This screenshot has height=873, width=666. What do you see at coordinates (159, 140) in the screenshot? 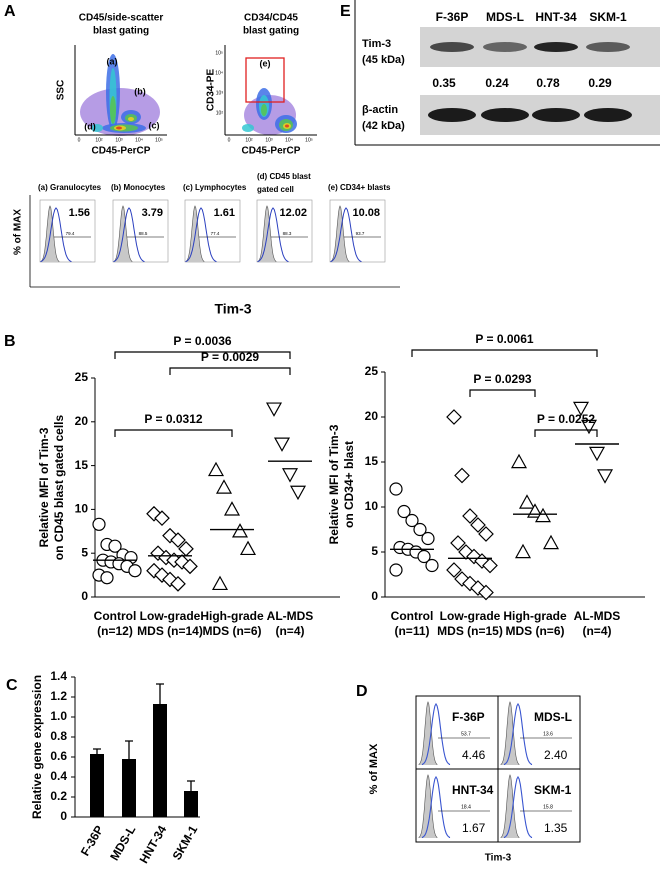
I see `x-tick-label: 10⁵` at bounding box center [159, 140].